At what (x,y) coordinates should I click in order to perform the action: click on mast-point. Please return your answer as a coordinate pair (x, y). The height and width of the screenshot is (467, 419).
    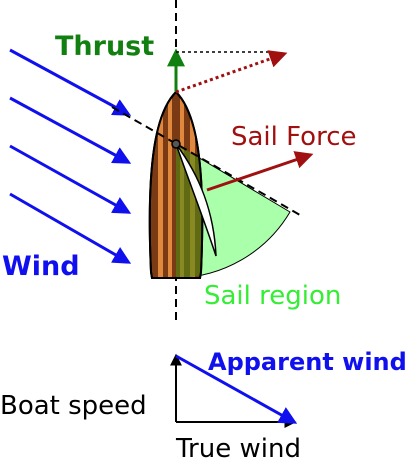
    Looking at the image, I should click on (176, 144).